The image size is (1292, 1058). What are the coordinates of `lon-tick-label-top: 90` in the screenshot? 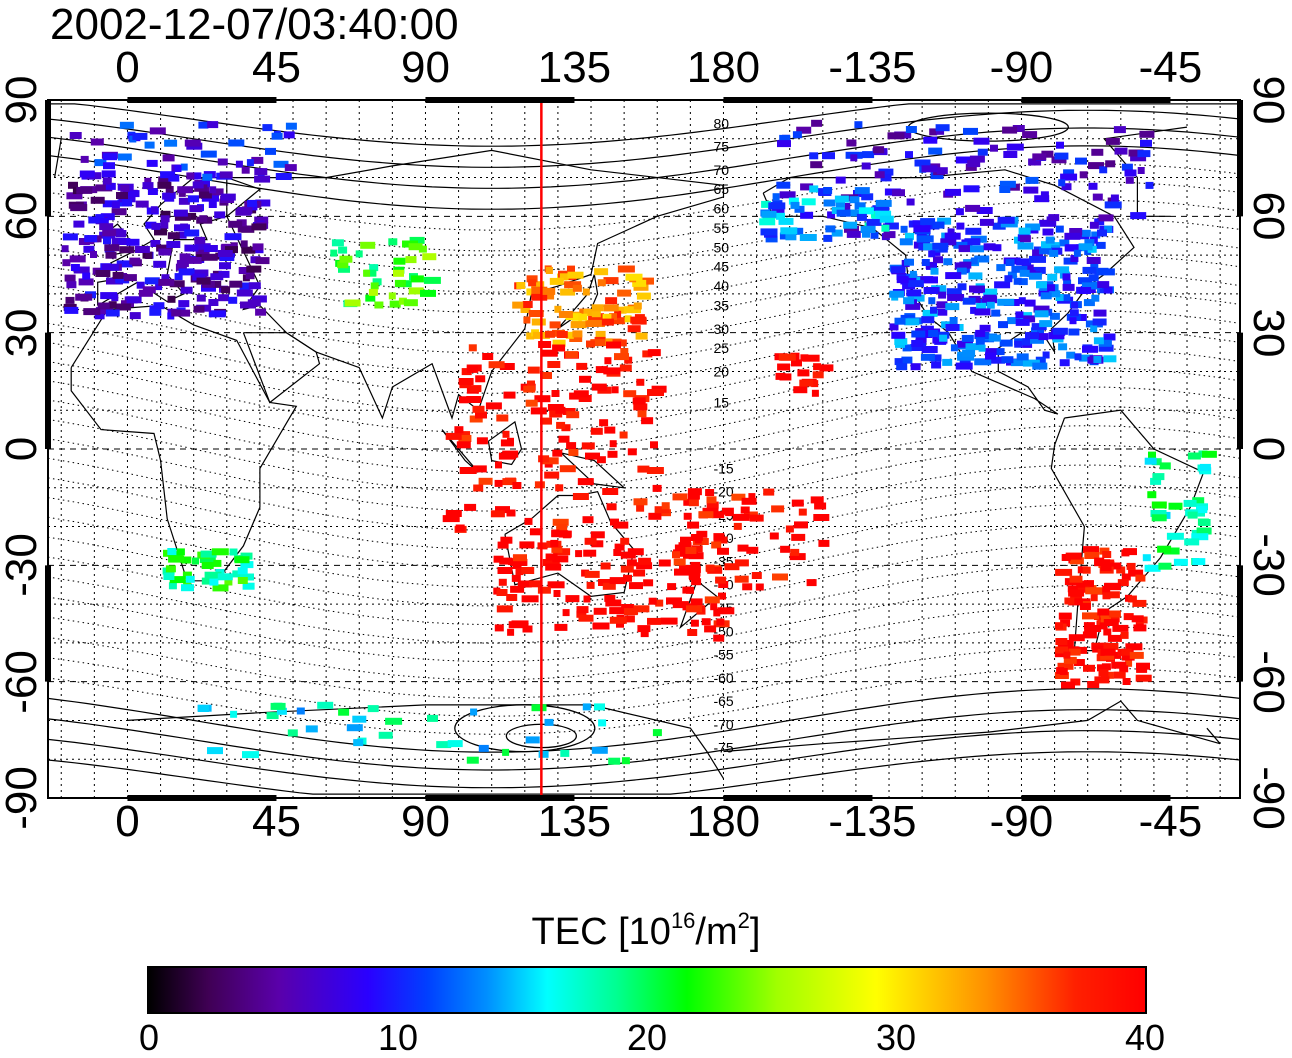 It's located at (425, 67).